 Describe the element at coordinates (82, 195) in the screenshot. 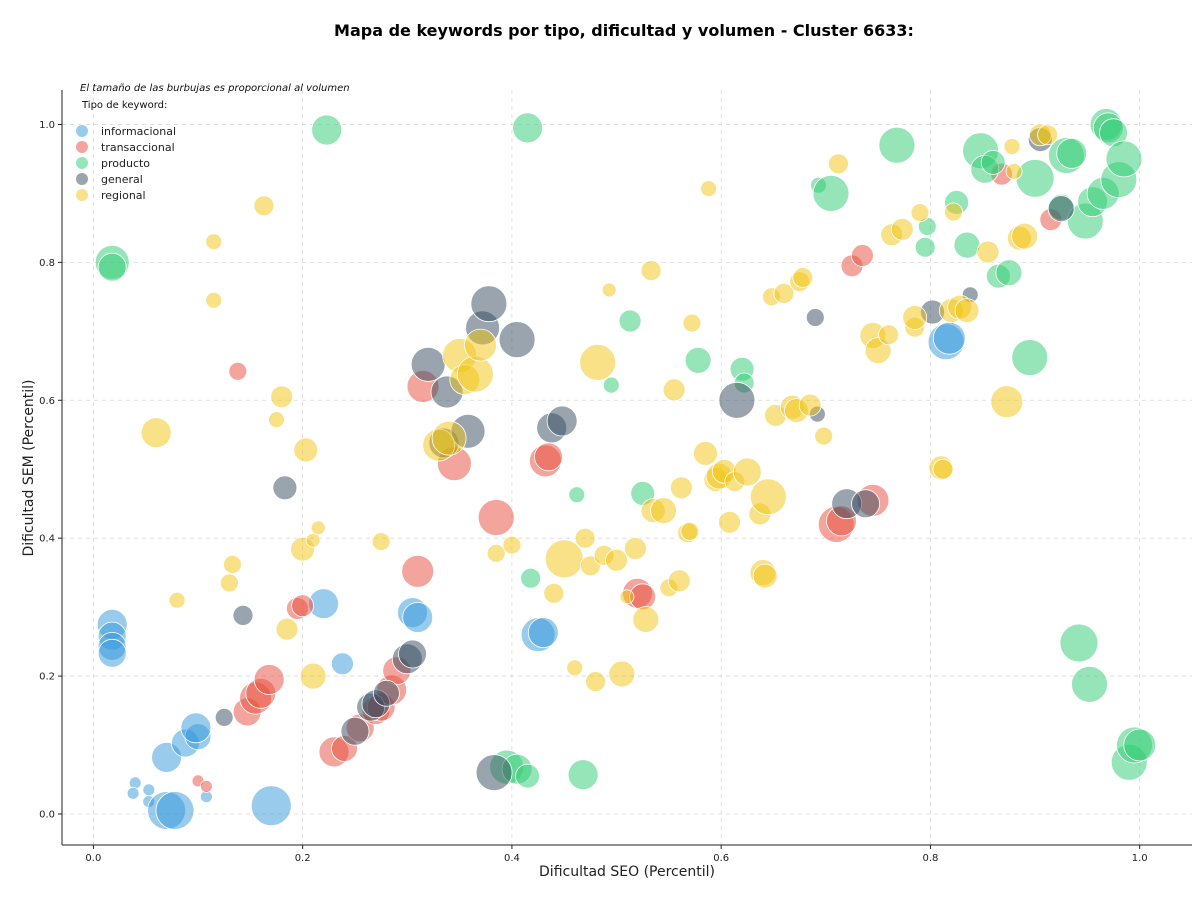

I see `legend-marker-regional` at that location.